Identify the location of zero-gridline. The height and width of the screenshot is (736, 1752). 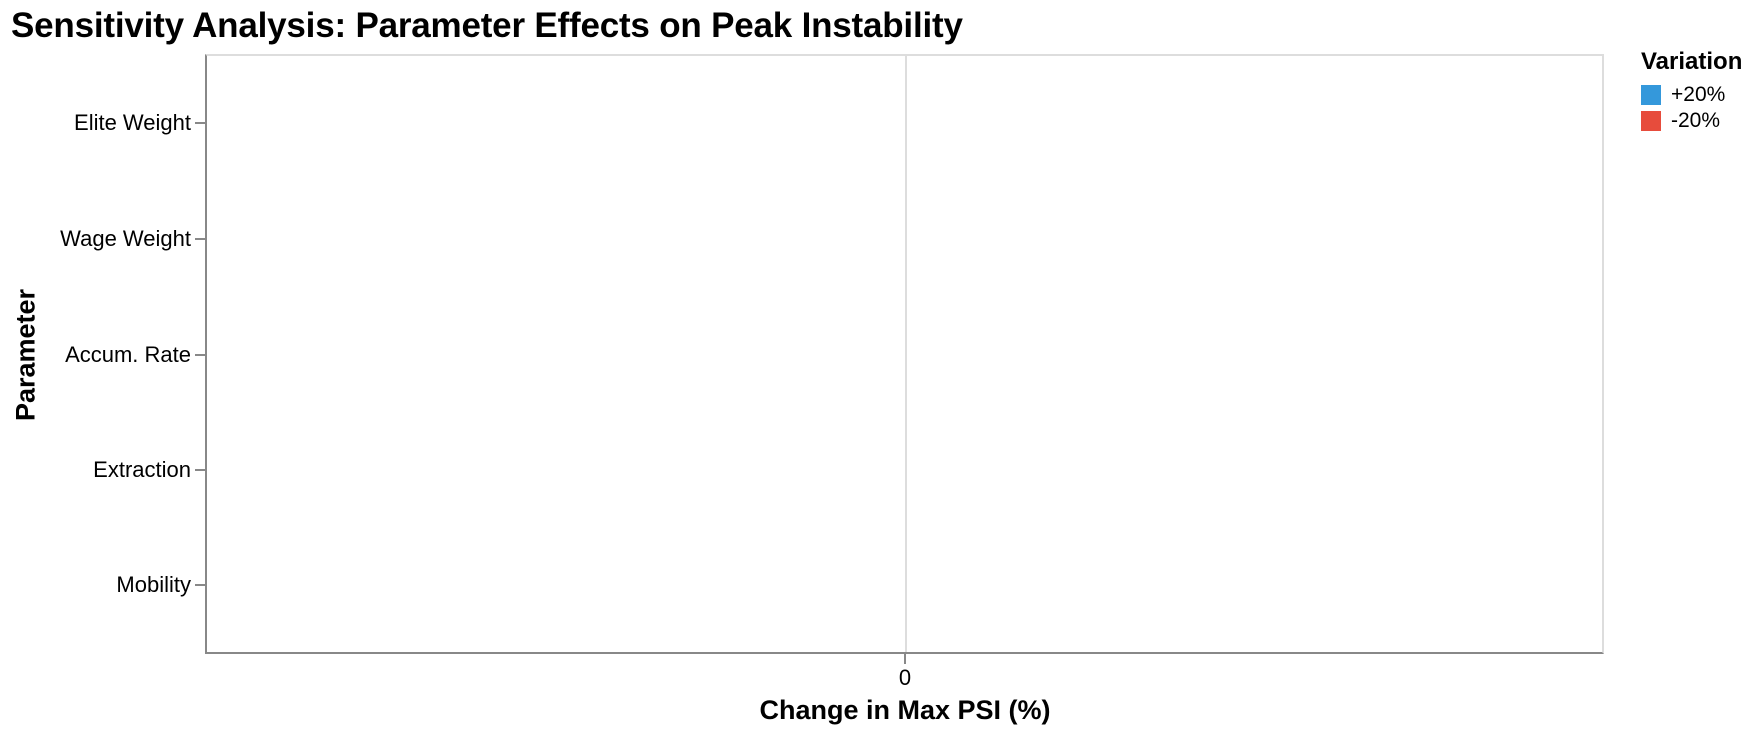
(906, 354).